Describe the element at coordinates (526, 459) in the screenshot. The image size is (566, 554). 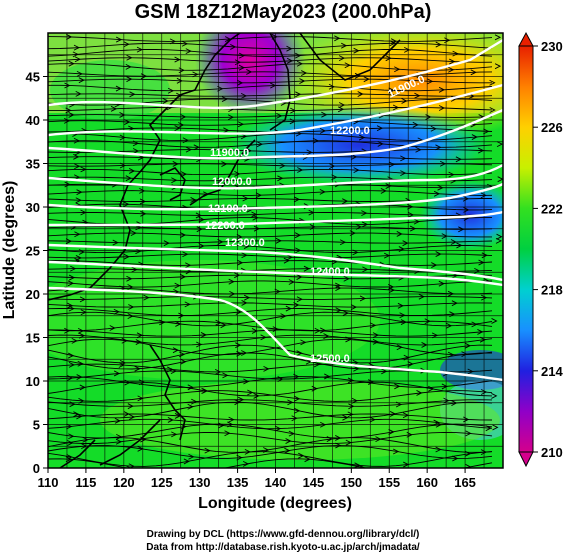
I see `colorbar-min-arrow` at that location.